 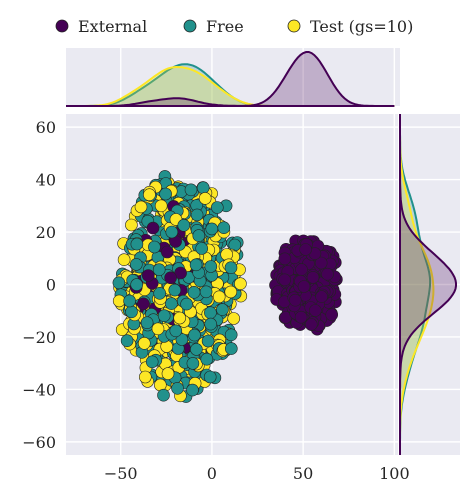 What do you see at coordinates (46, 232) in the screenshot?
I see `y-tick-label: 20` at bounding box center [46, 232].